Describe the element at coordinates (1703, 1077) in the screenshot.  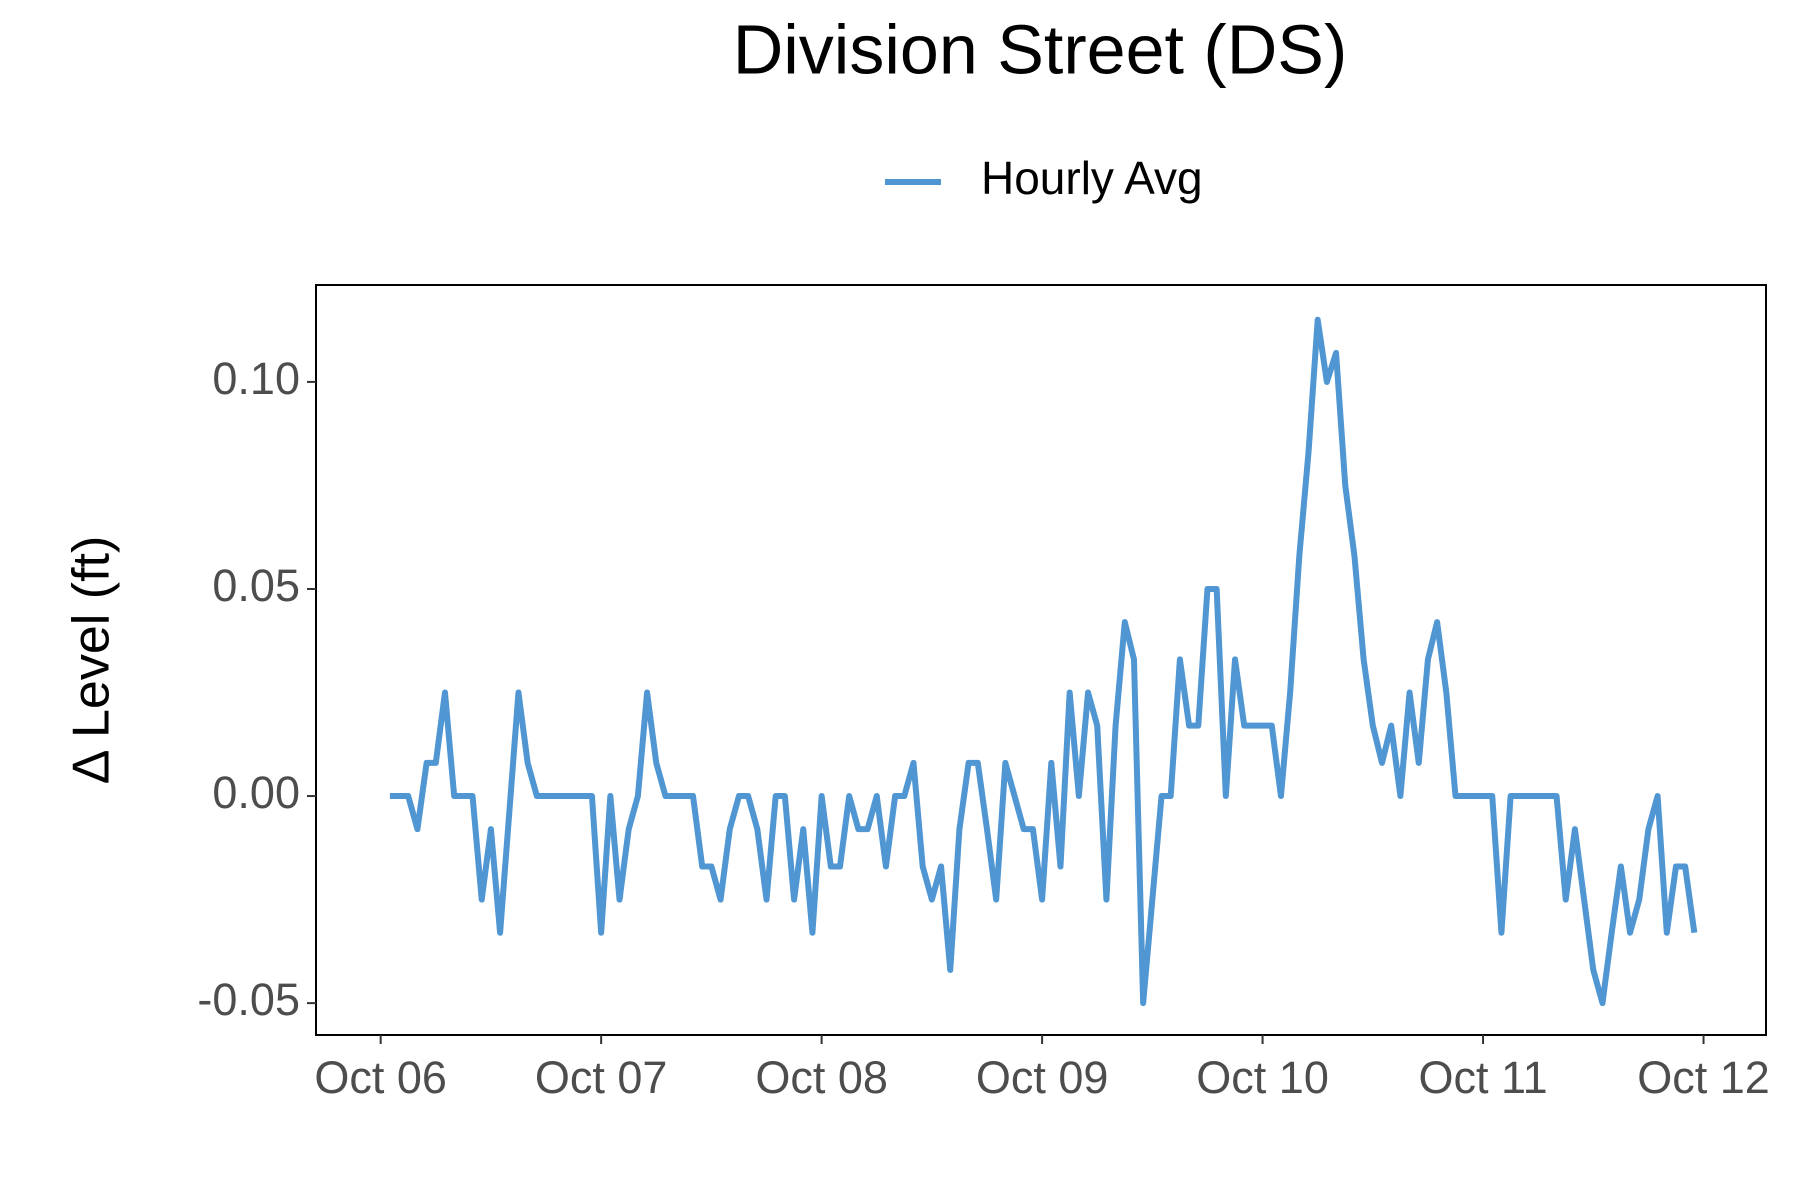
I see `x-tick-label: Oct 12` at that location.